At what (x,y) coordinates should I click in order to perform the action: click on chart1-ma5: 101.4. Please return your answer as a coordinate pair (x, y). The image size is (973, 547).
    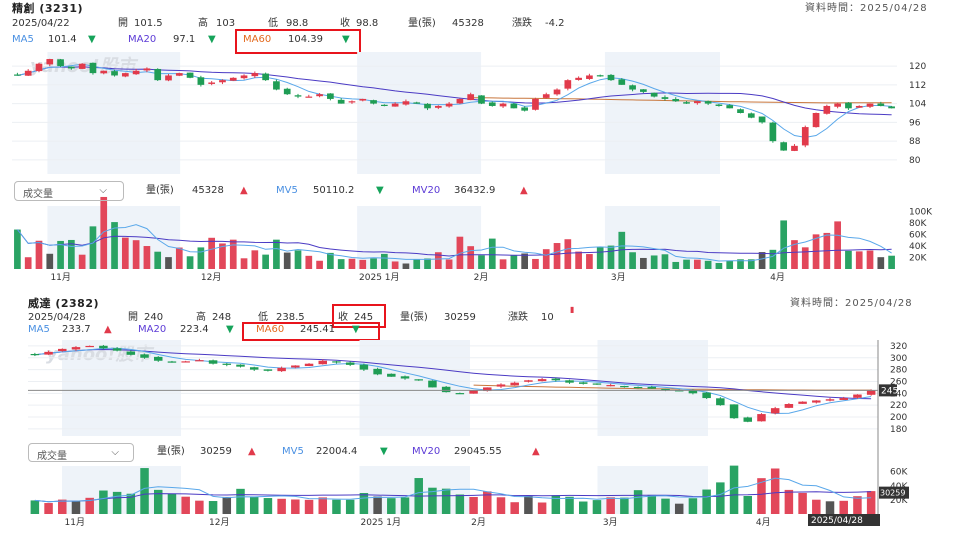
    Looking at the image, I should click on (62, 39).